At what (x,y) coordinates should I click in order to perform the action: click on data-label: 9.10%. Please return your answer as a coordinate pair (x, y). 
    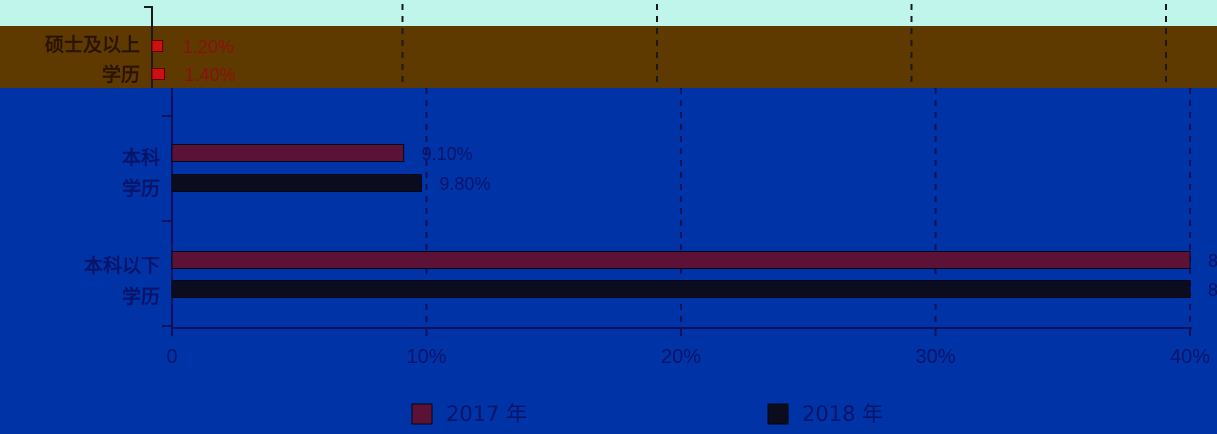
    Looking at the image, I should click on (447, 154).